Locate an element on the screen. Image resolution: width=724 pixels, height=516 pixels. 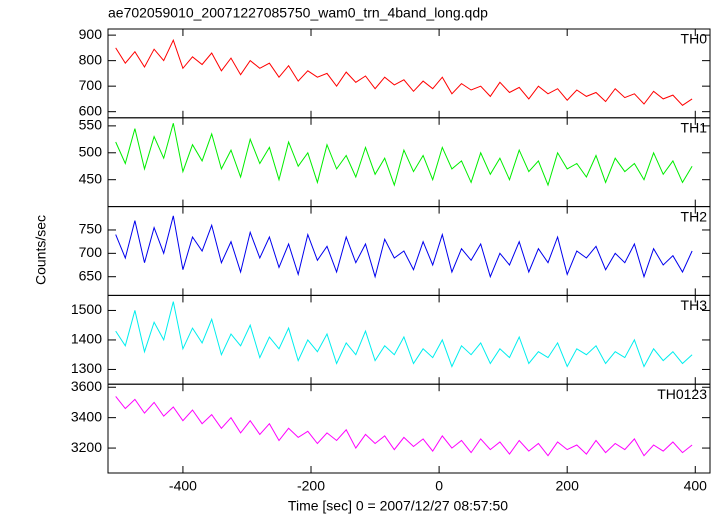
y-tick-label: 3400 is located at coordinates (86, 416).